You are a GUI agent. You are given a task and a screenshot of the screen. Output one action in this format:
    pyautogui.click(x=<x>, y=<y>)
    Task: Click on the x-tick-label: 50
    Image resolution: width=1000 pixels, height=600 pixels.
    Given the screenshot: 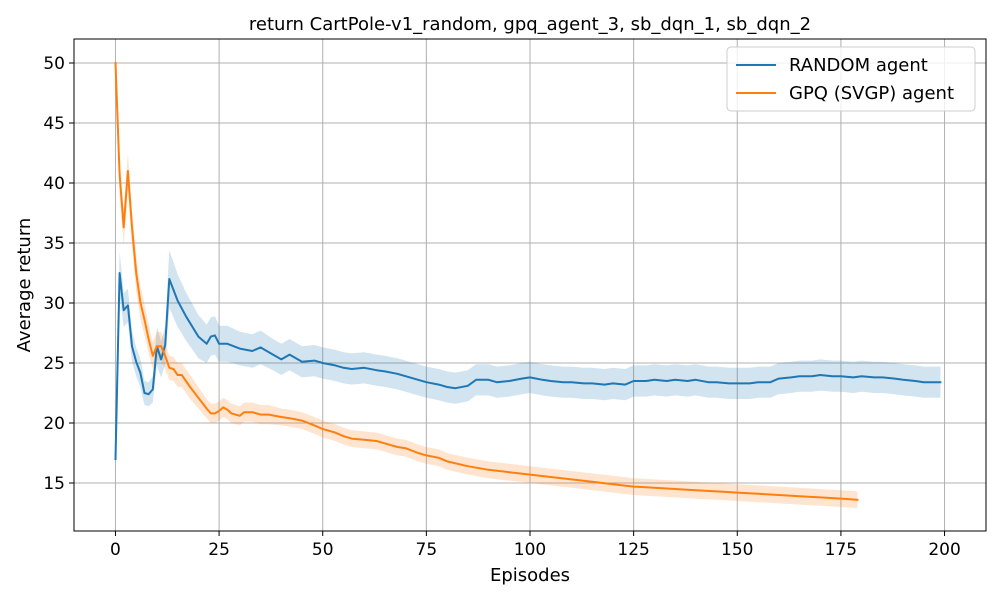 What is the action you would take?
    pyautogui.click(x=323, y=550)
    